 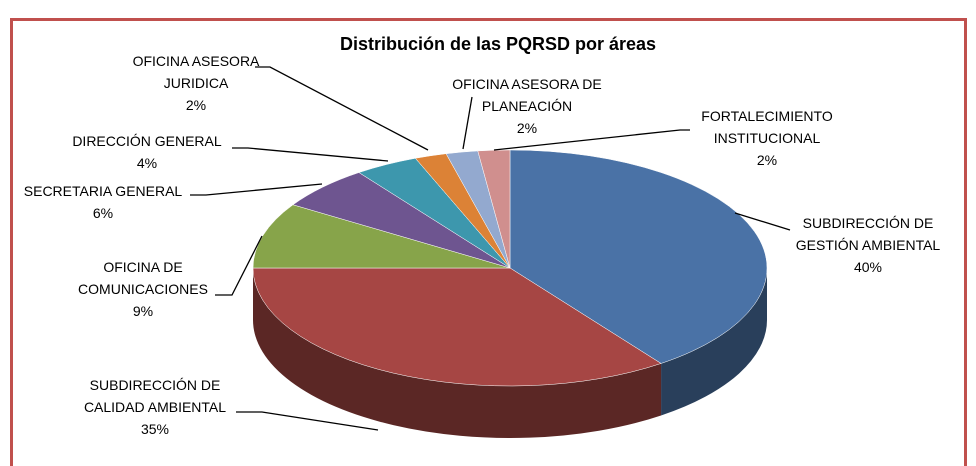 What do you see at coordinates (103, 191) in the screenshot?
I see `category-label: SECRETARIA GENERAL` at bounding box center [103, 191].